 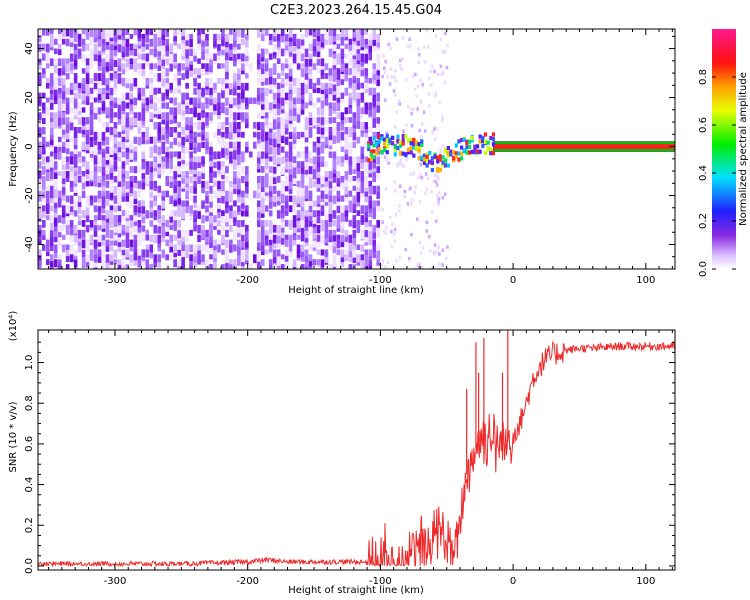 I want to click on x-tick-label: -200, so click(x=247, y=280).